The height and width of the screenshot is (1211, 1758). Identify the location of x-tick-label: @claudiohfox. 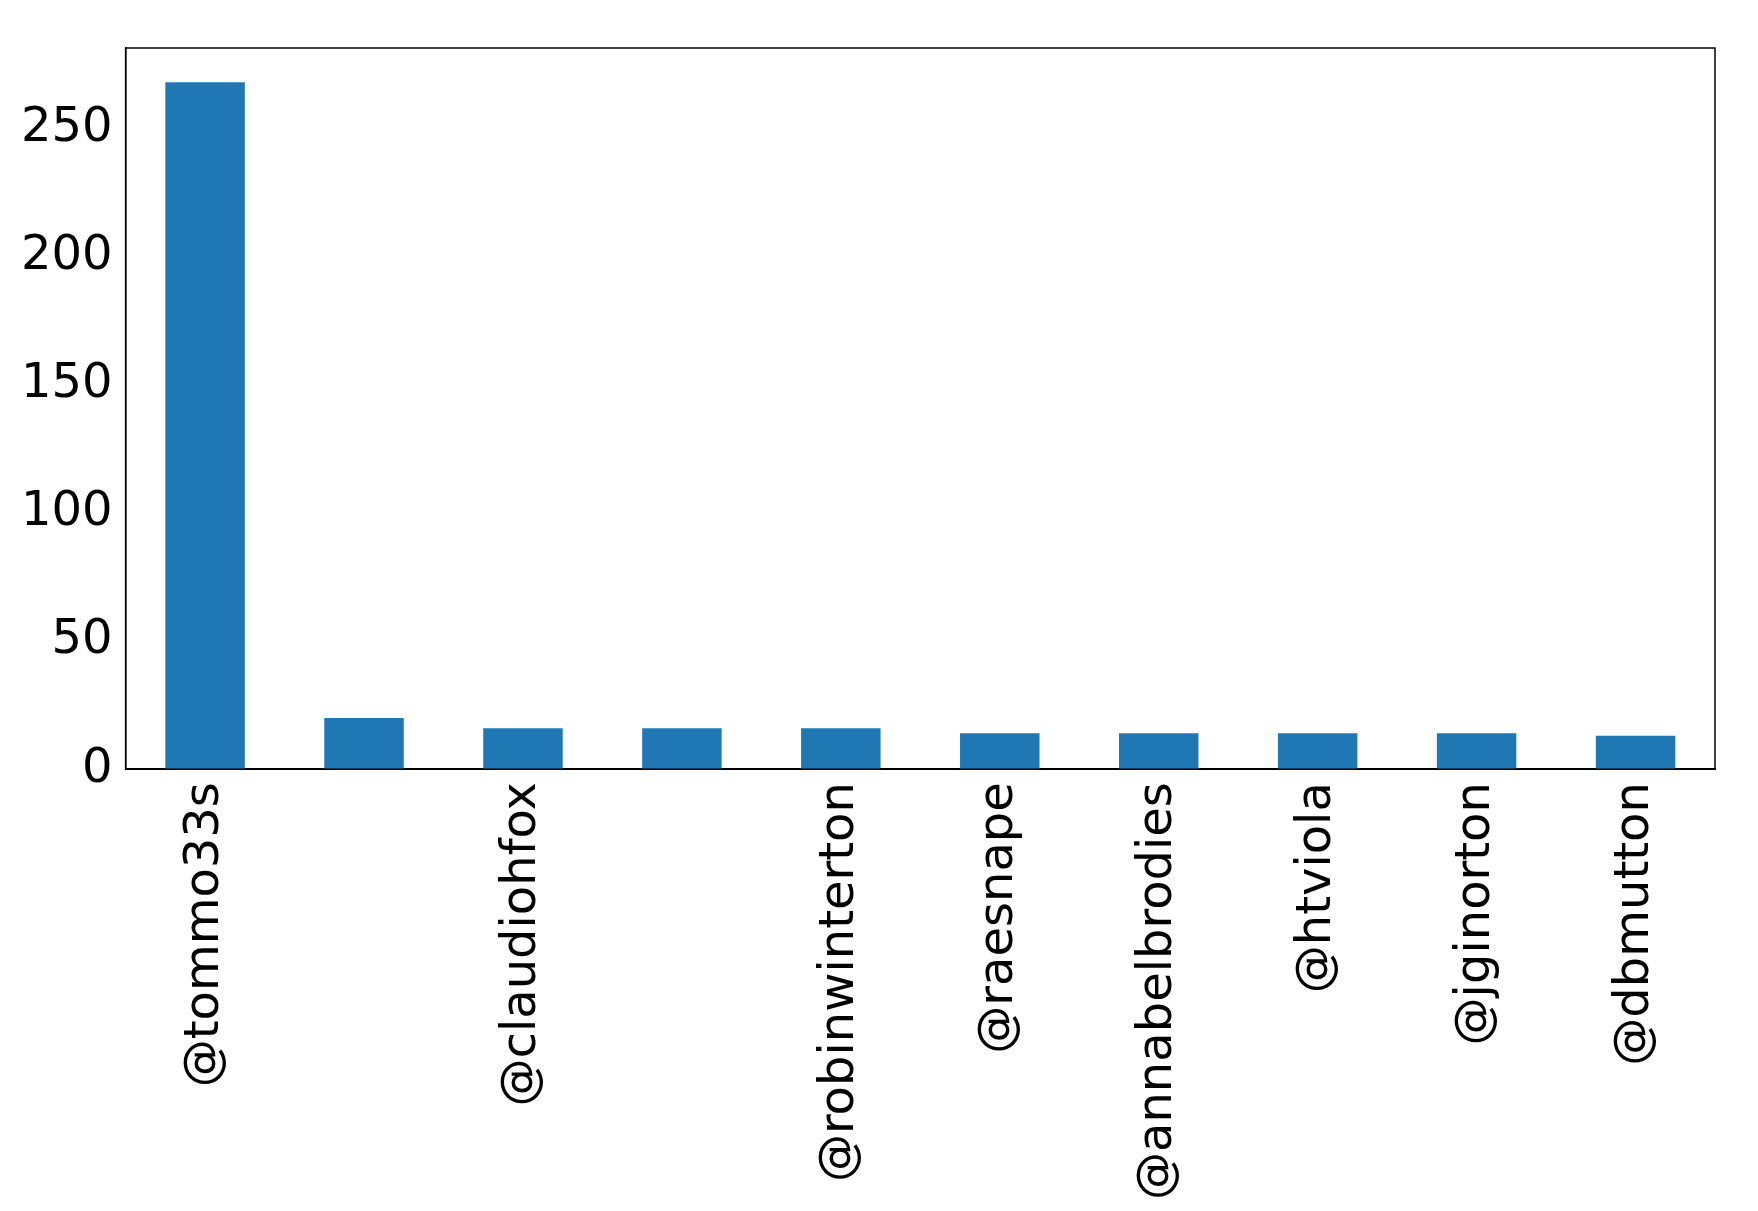
(518, 944).